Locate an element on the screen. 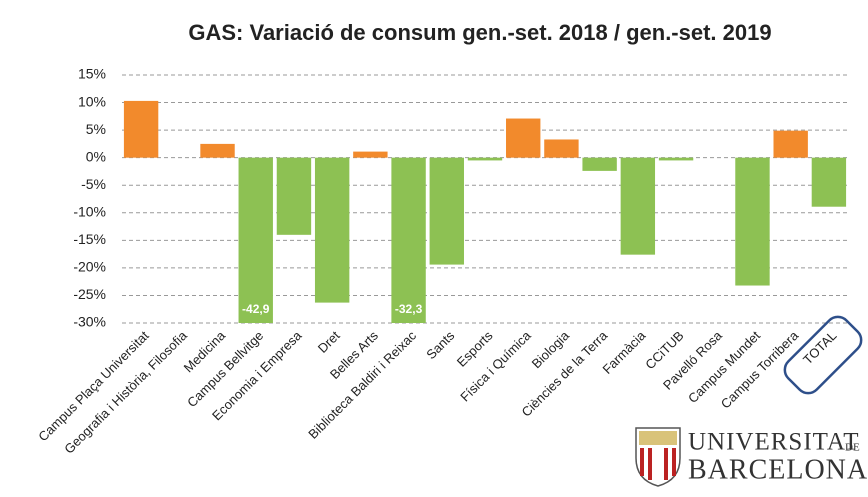 The height and width of the screenshot is (497, 868). y-tick-label: -15% is located at coordinates (89, 239).